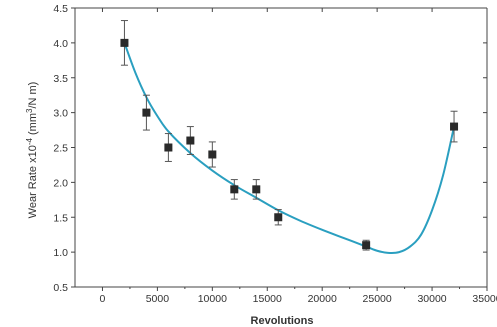  I want to click on y-tick-label: 2.5, so click(60, 149).